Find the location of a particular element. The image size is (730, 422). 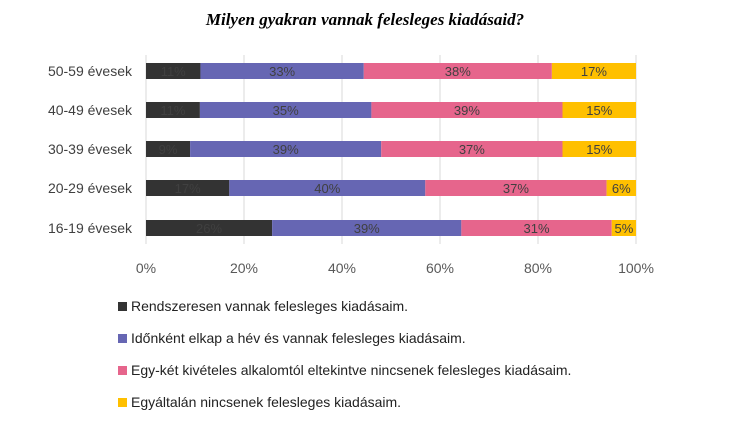

data-label: 38% is located at coordinates (458, 71).